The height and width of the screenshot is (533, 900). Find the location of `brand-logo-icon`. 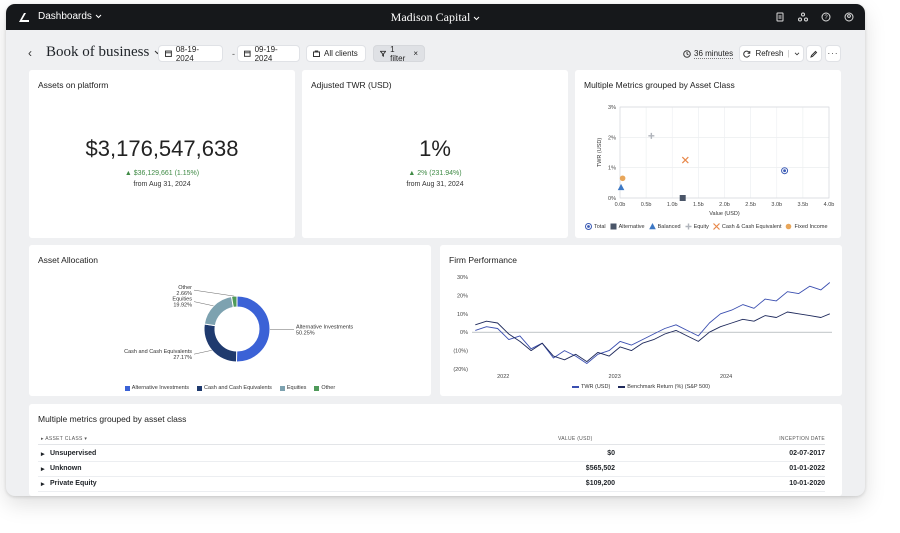

brand-logo-icon is located at coordinates (24, 17).